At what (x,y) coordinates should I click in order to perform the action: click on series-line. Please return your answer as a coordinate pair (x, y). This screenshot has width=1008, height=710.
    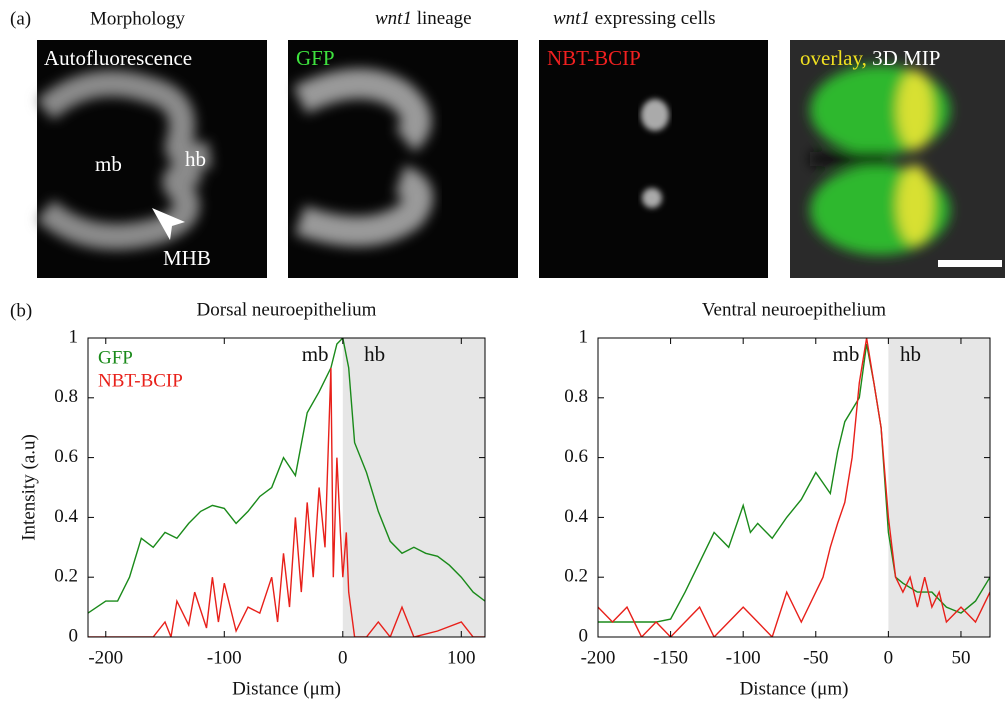
    Looking at the image, I should click on (286, 502).